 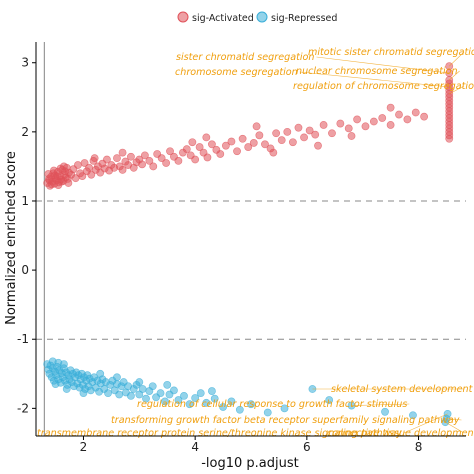 What do you see at coordinates (25, 132) in the screenshot?
I see `y-tick-label: 2` at bounding box center [25, 132].